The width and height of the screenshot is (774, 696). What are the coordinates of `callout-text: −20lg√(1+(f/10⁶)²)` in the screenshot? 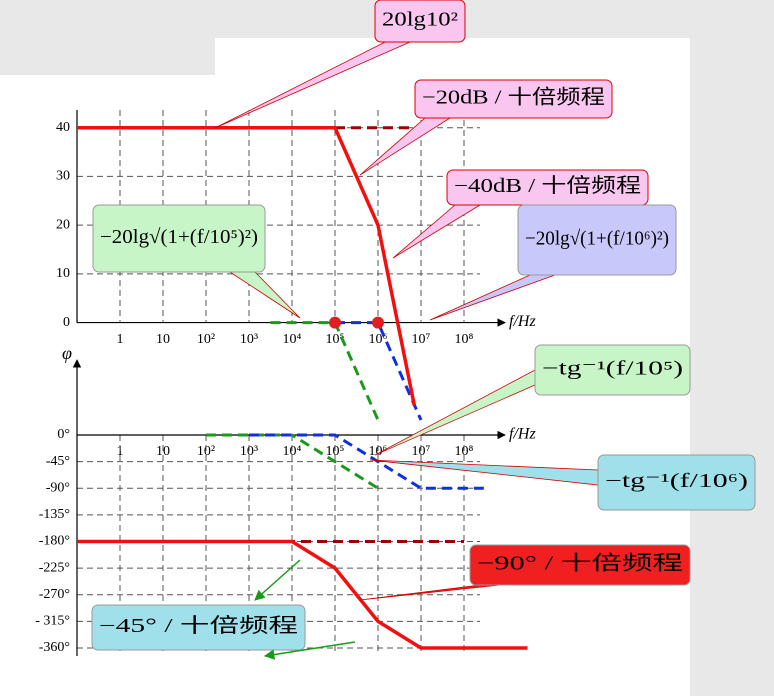 It's located at (597, 239).